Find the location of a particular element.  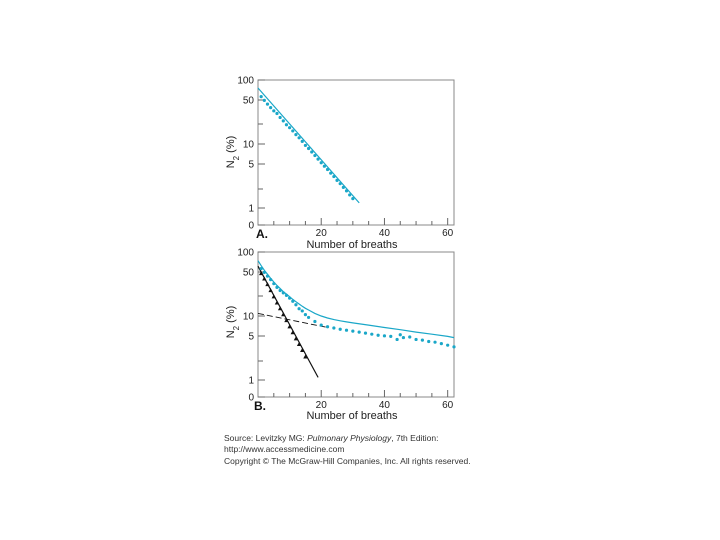

x-axis-label: Number of breaths is located at coordinates (352, 245).